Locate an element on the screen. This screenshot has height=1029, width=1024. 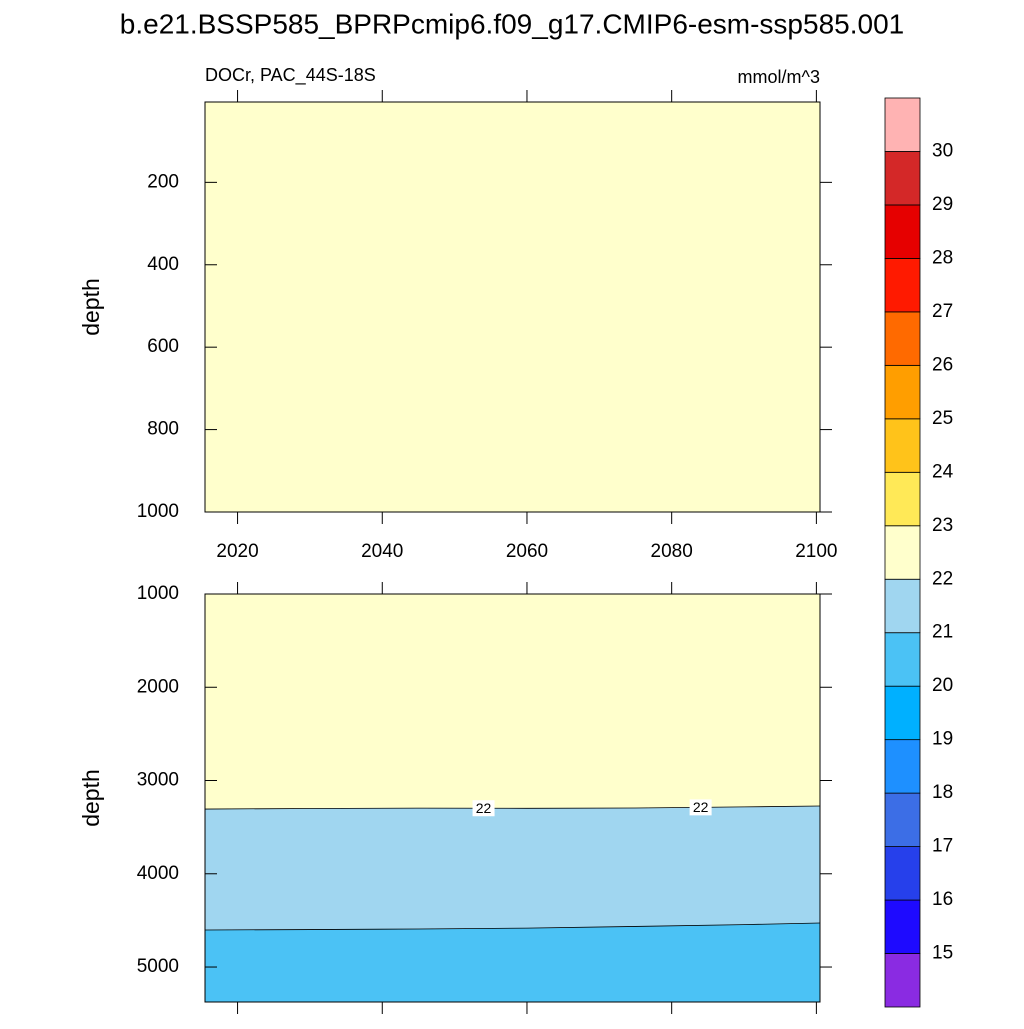
x-tick-label: 2040 is located at coordinates (382, 551).